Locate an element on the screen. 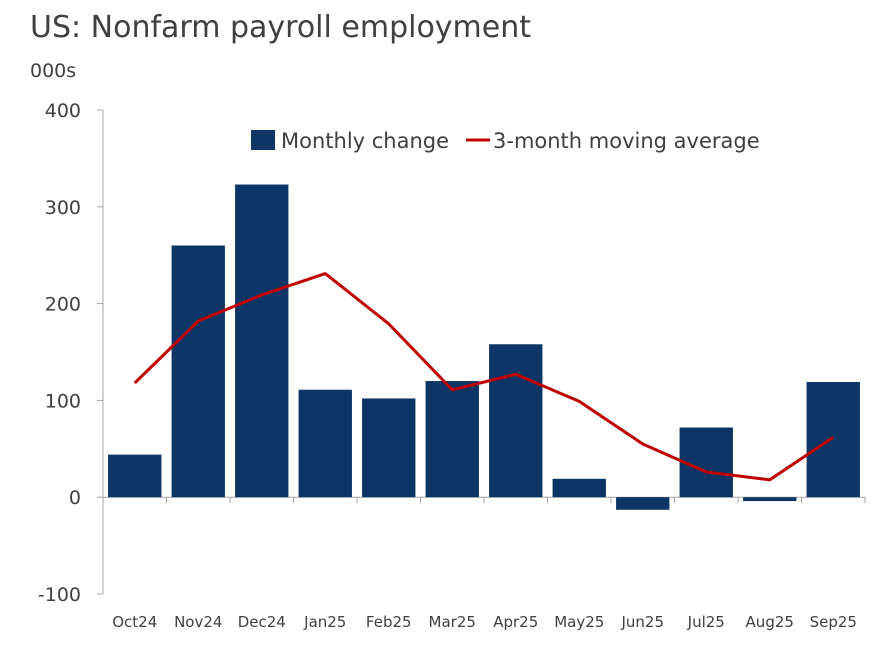 Image resolution: width=878 pixels, height=659 pixels. x-tick-label: Jul25 is located at coordinates (706, 622).